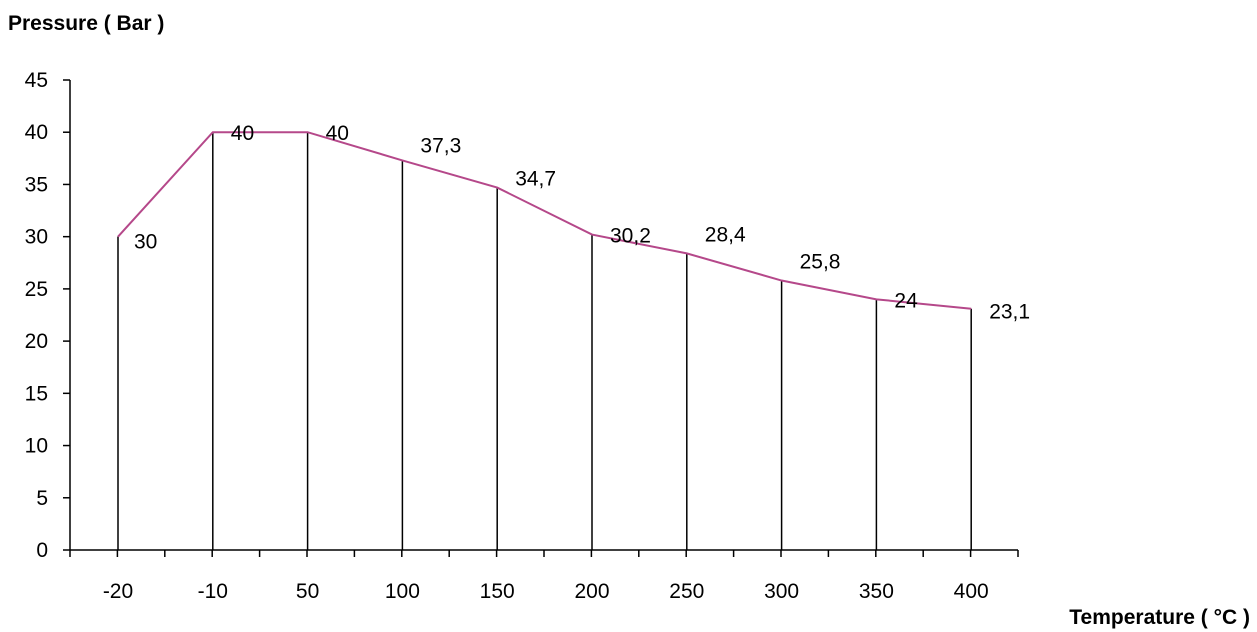 The height and width of the screenshot is (632, 1257). Describe the element at coordinates (36, 446) in the screenshot. I see `y-tick-label: 10` at that location.